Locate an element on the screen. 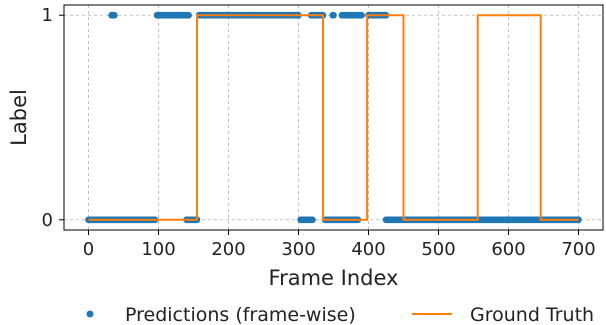 This screenshot has height=325, width=606. legend-label-ground-truth: Ground Truth is located at coordinates (532, 314).